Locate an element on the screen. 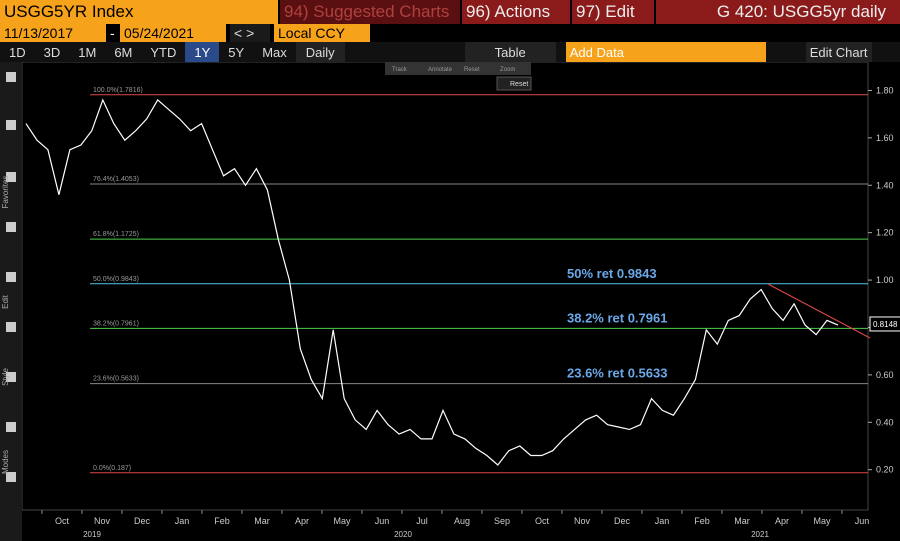 Image resolution: width=900 pixels, height=541 pixels. period-button: YTD is located at coordinates (163, 52).